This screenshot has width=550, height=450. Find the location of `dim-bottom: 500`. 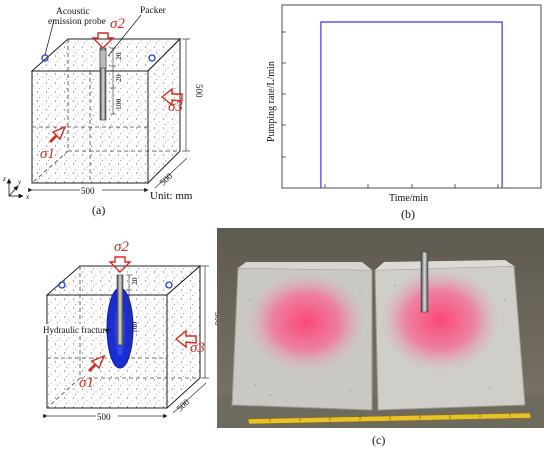

dim-bottom: 500 is located at coordinates (88, 191).